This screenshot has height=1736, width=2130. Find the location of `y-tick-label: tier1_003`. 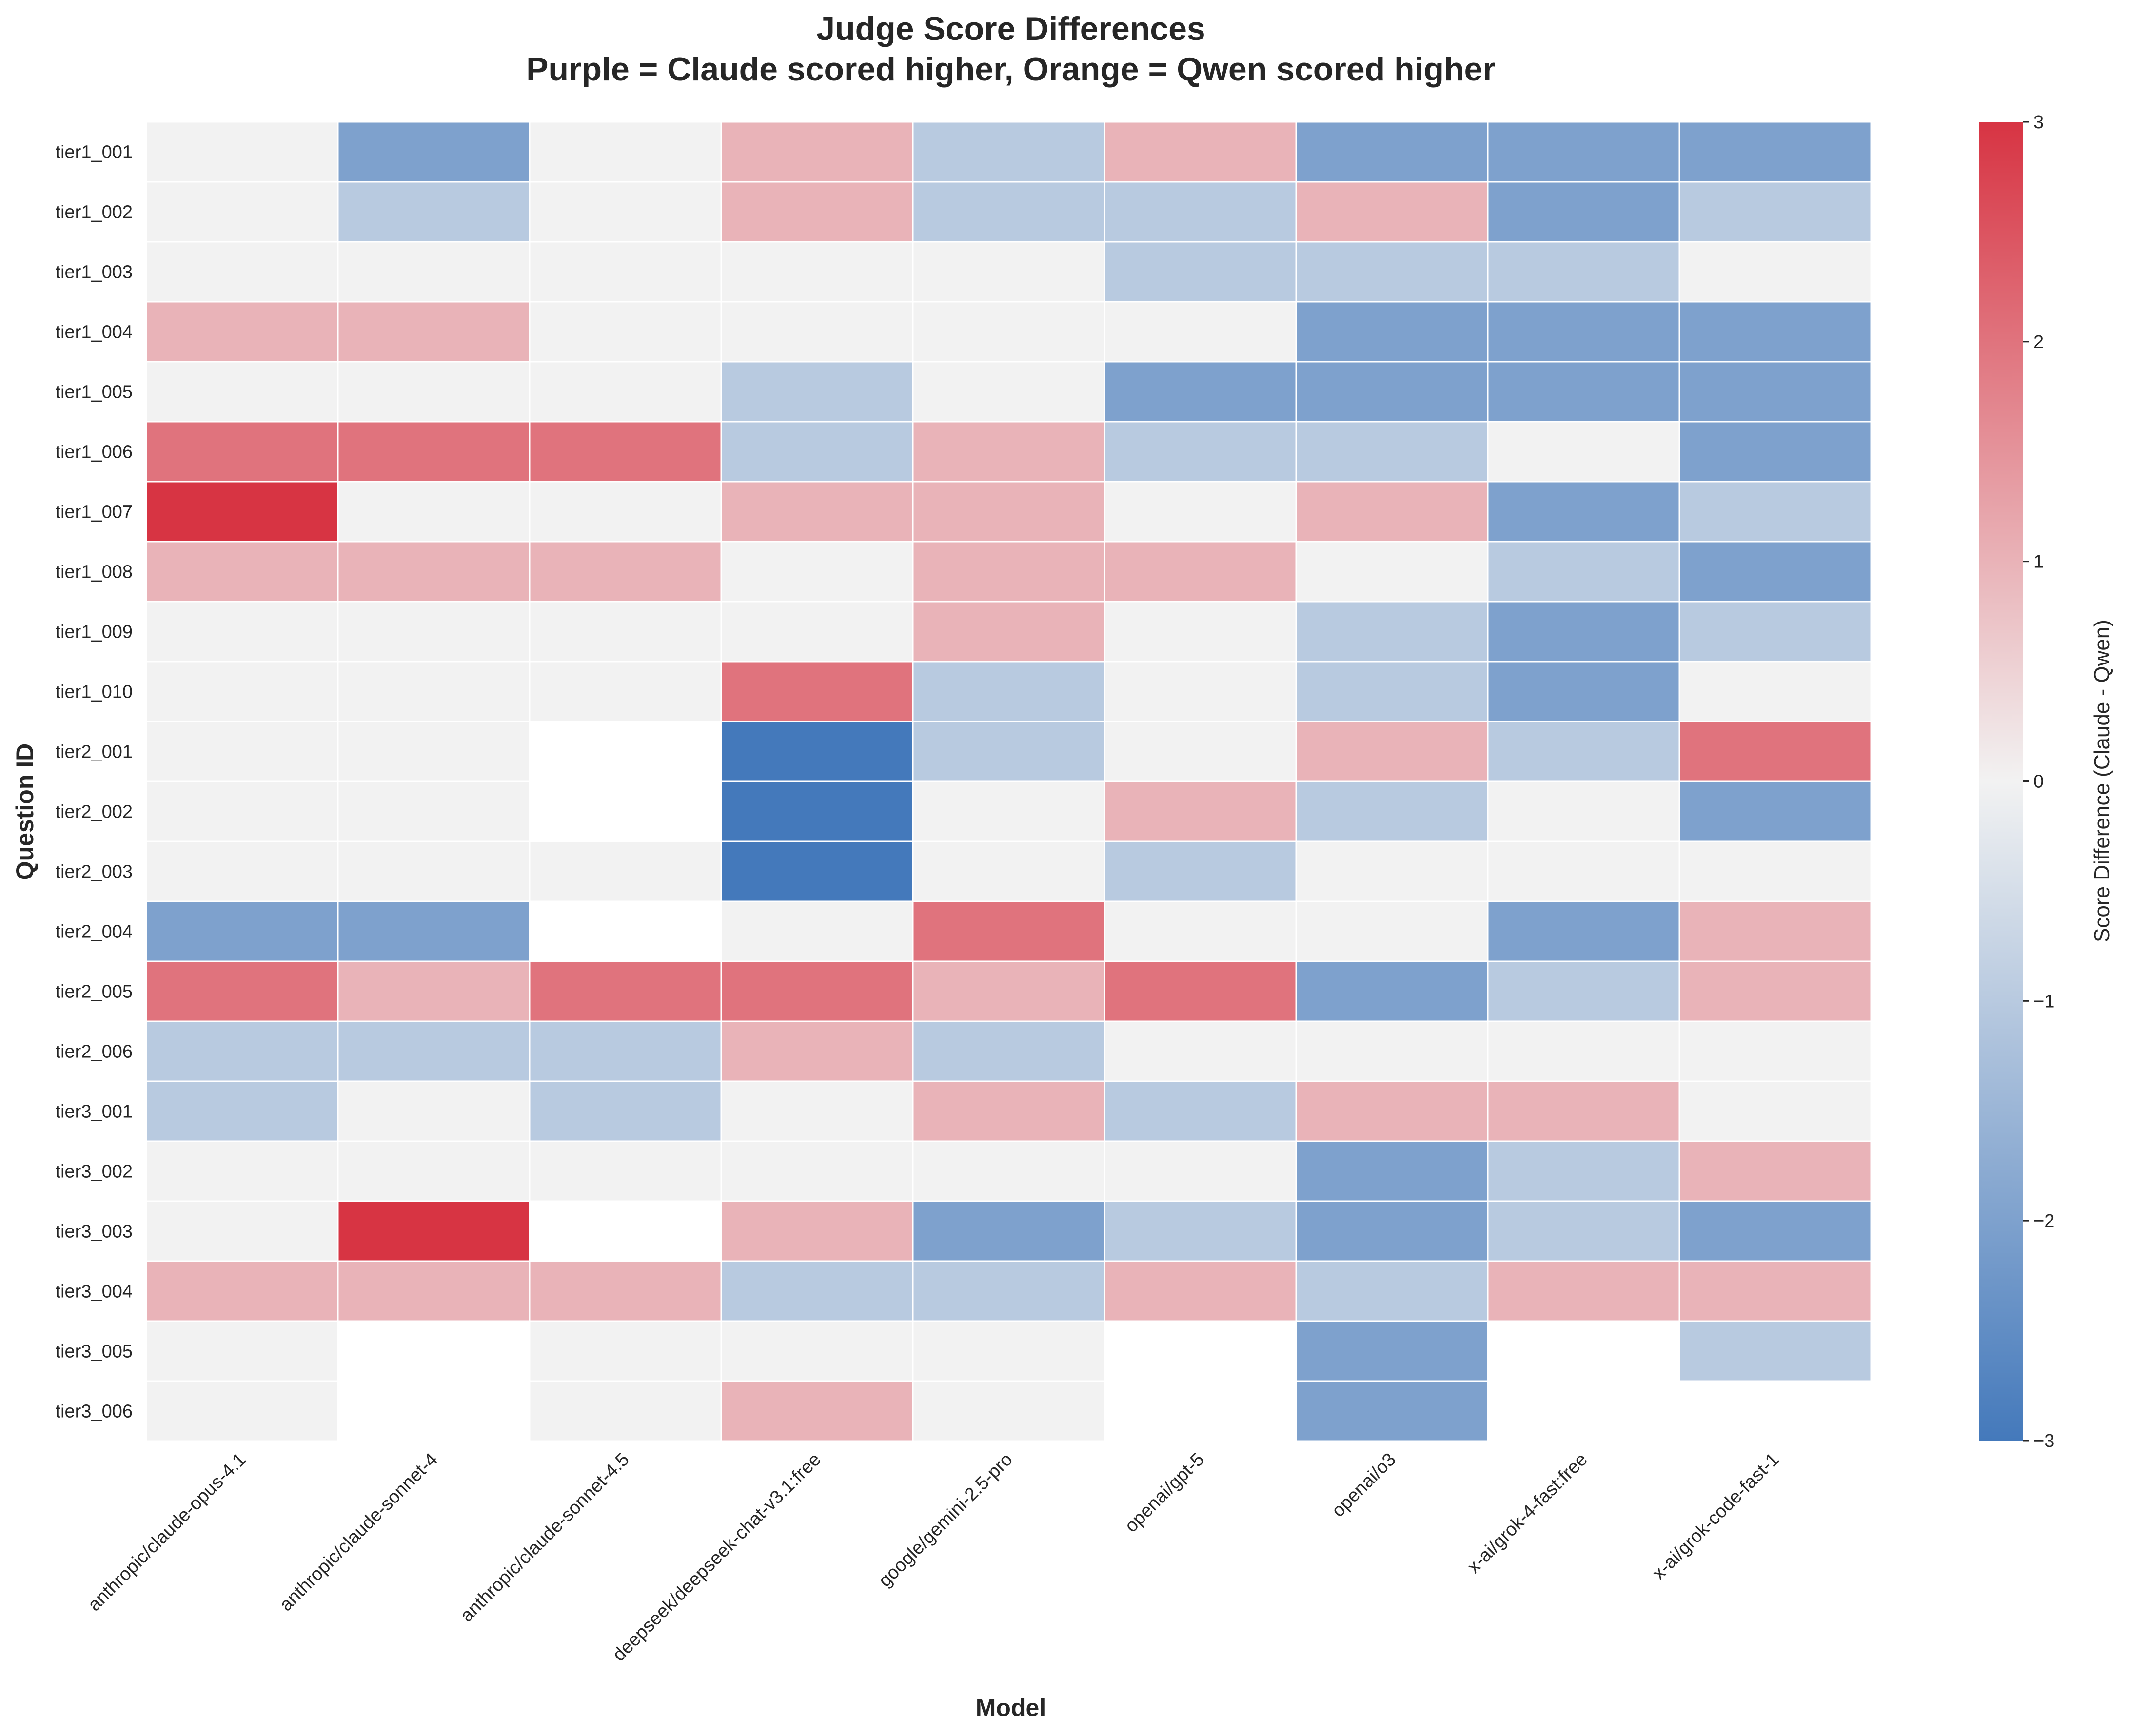

y-tick-label: tier1_003 is located at coordinates (94, 272).